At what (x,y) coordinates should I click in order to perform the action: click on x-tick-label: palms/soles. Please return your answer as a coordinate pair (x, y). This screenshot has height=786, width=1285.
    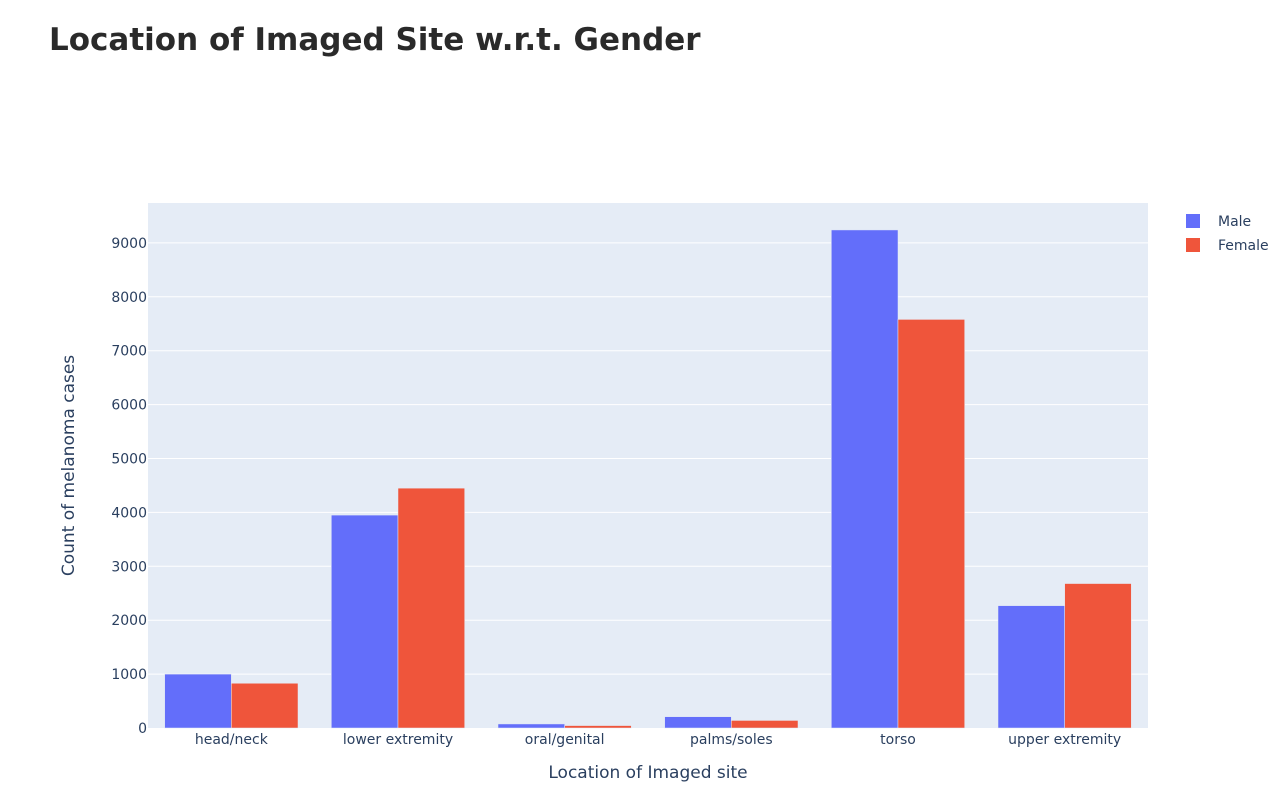
    Looking at the image, I should click on (731, 740).